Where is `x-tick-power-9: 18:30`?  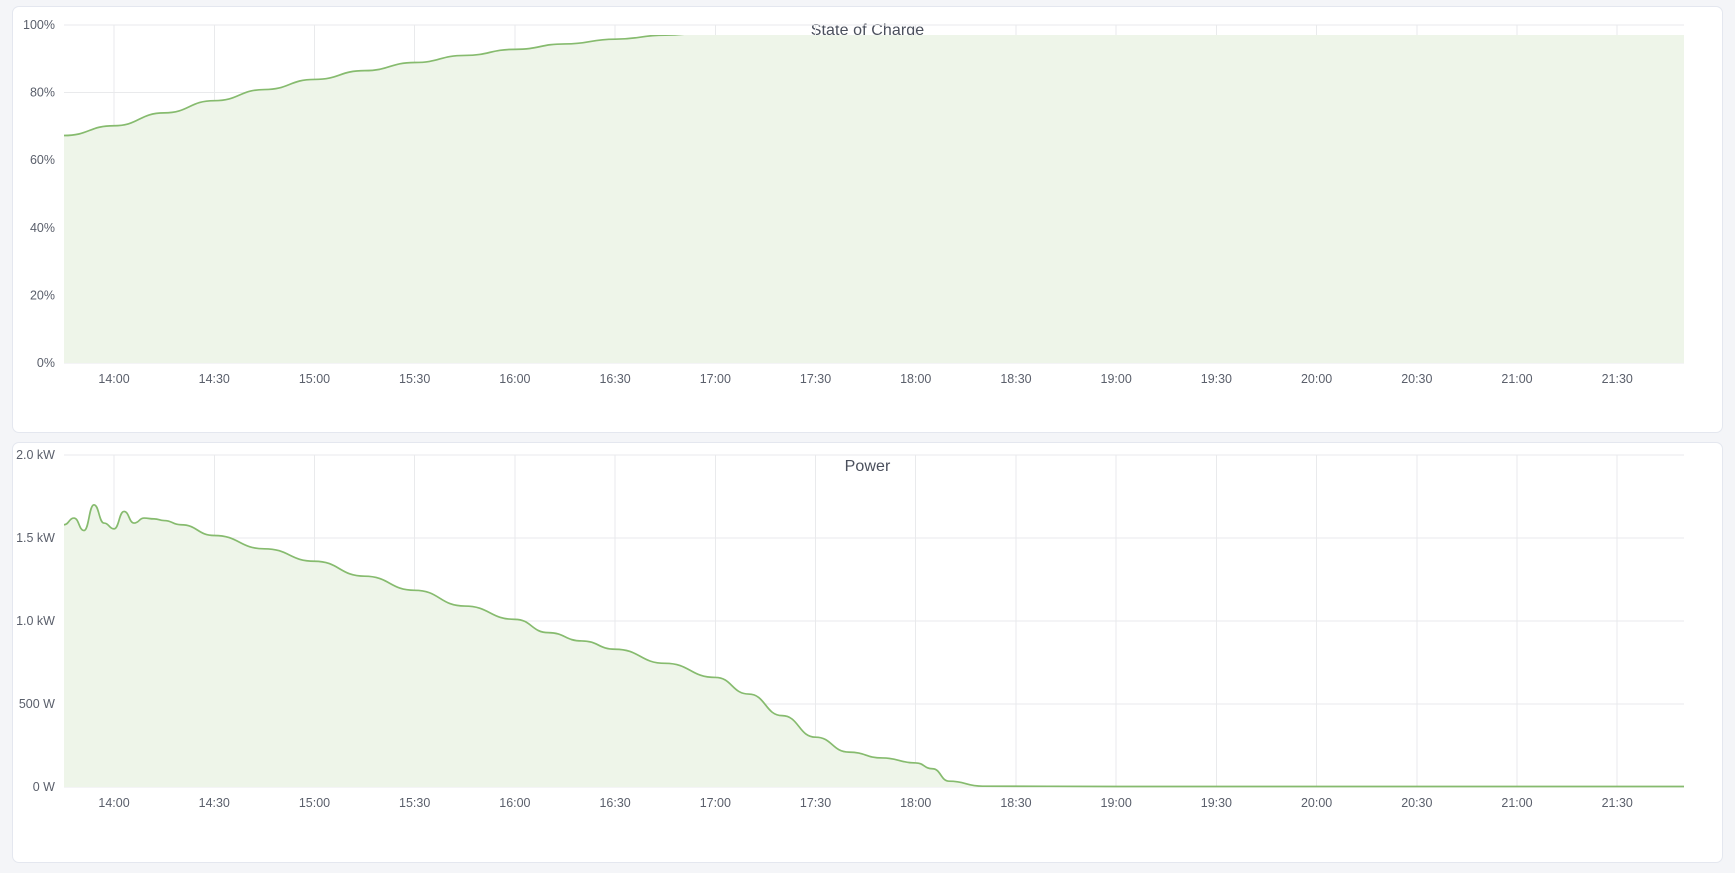 x-tick-power-9: 18:30 is located at coordinates (1015, 803).